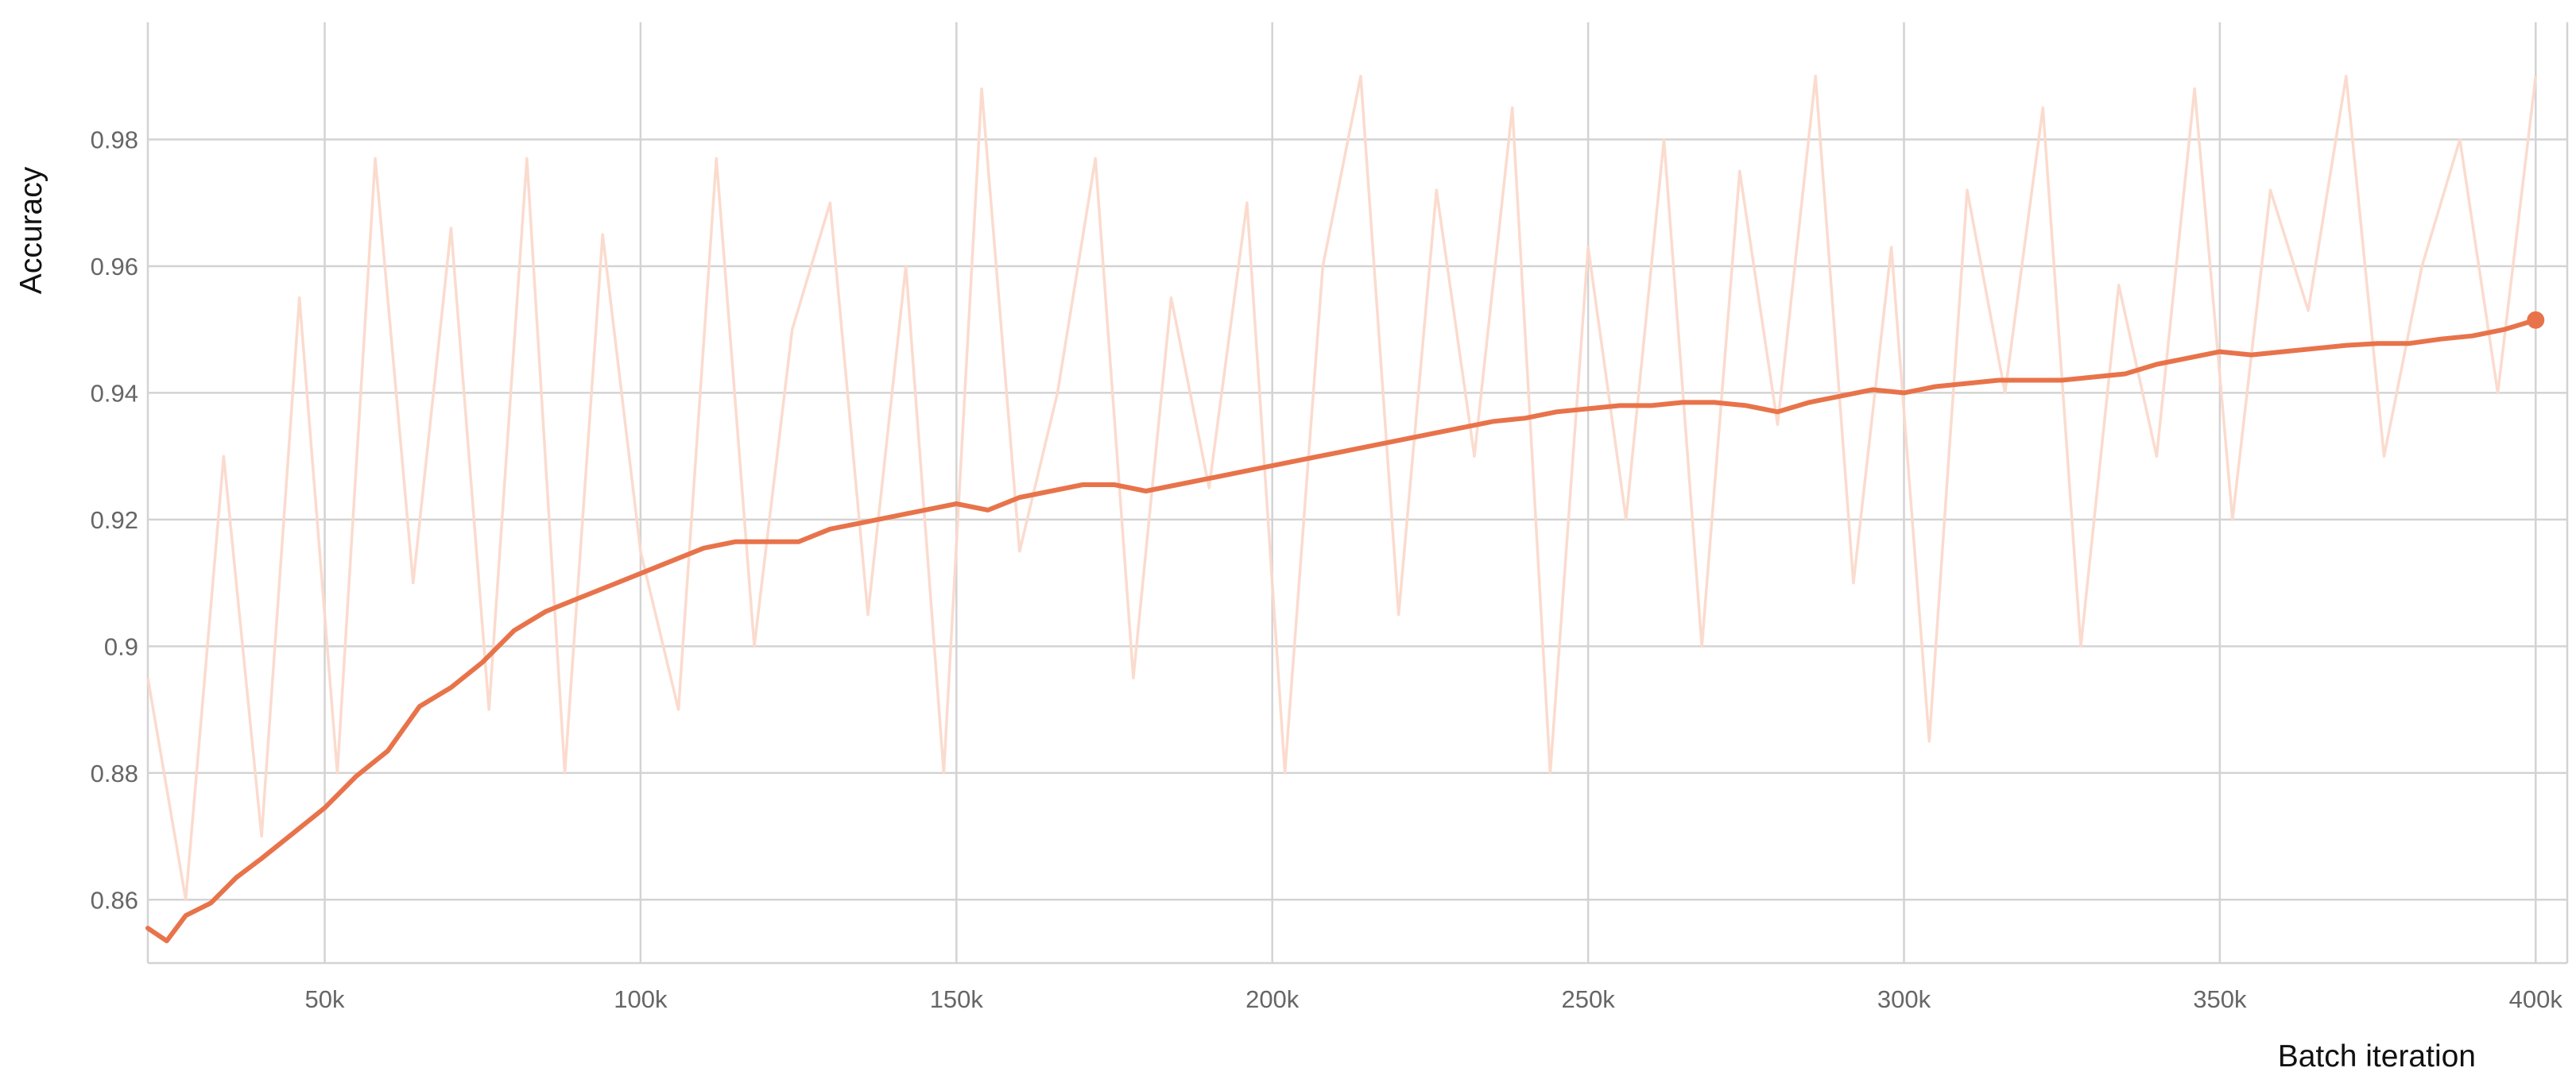 Image resolution: width=2576 pixels, height=1091 pixels. Describe the element at coordinates (957, 999) in the screenshot. I see `x-tick-label: 150k` at that location.